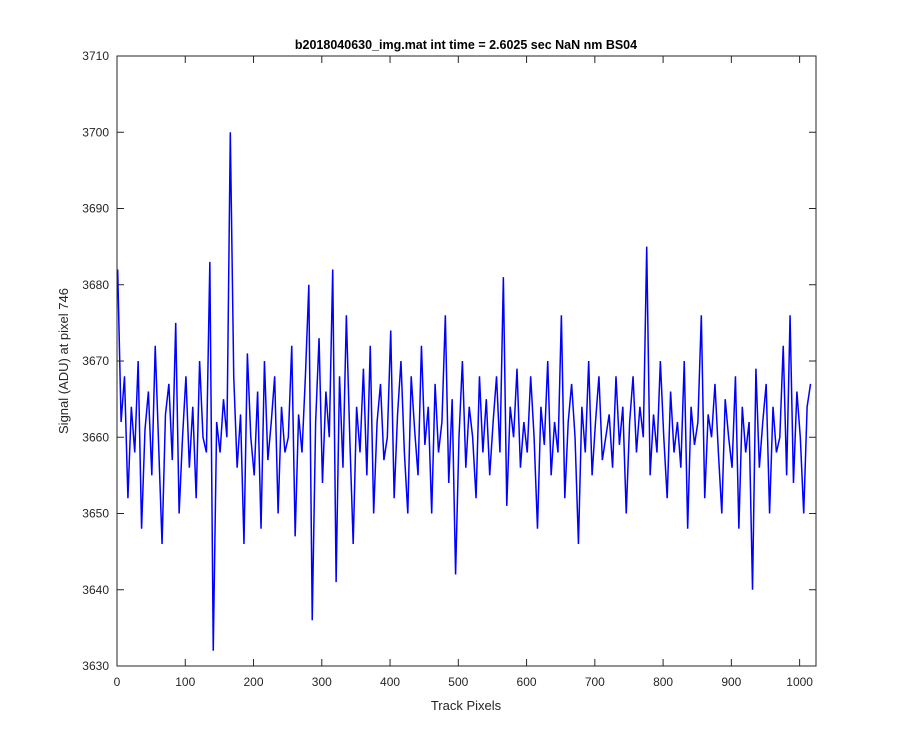 The height and width of the screenshot is (750, 900). I want to click on y-tick-label: 3690, so click(95, 209).